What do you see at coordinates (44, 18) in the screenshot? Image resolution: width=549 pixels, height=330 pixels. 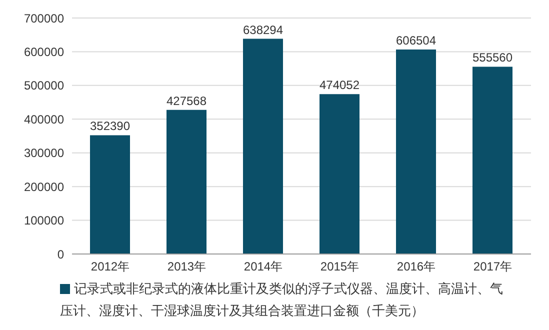 I see `y-tick-label: 700000` at bounding box center [44, 18].